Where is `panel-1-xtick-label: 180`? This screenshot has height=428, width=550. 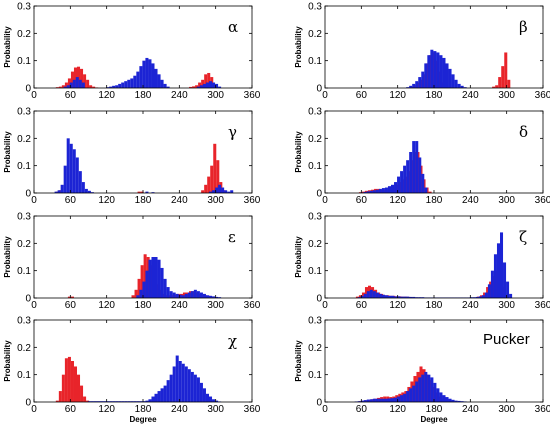 panel-1-xtick-label: 180 is located at coordinates (143, 95).